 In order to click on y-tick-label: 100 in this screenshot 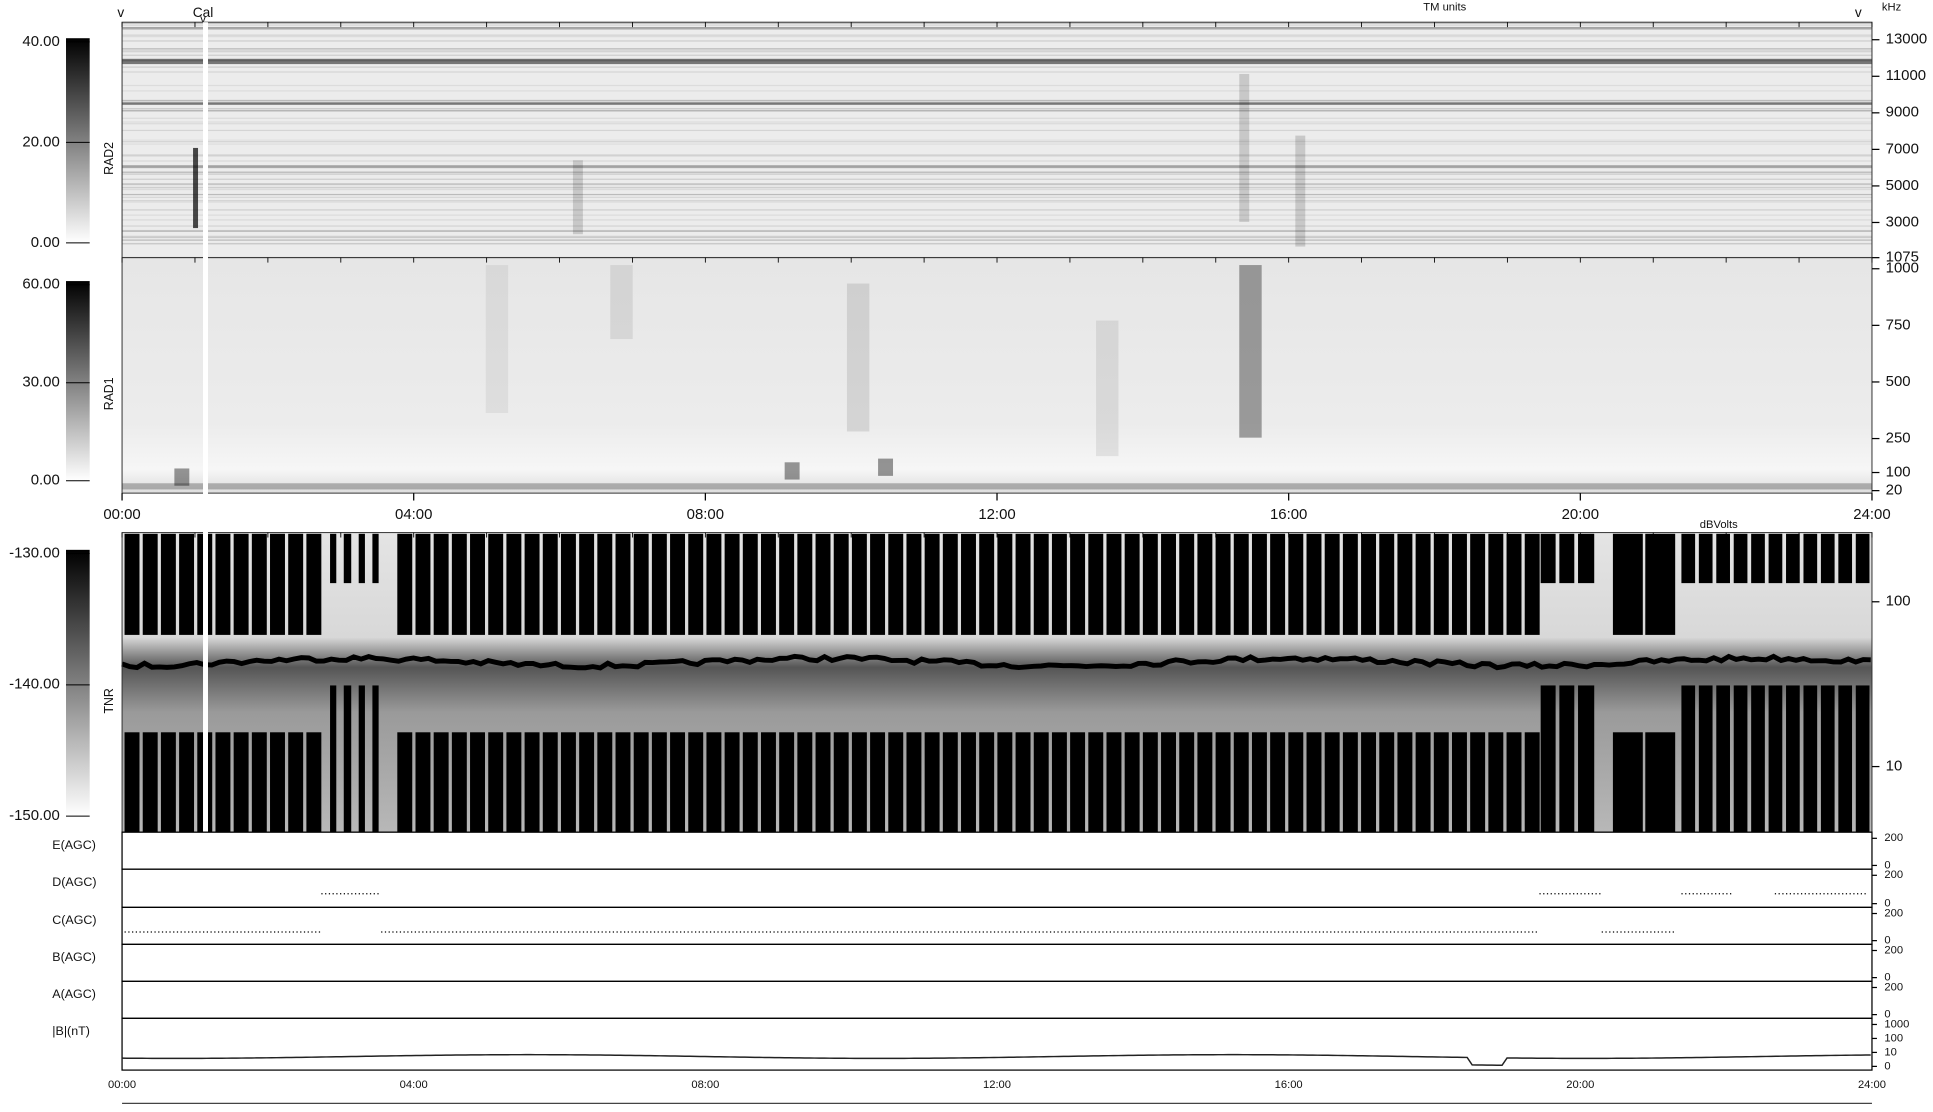, I will do `click(1893, 1038)`.